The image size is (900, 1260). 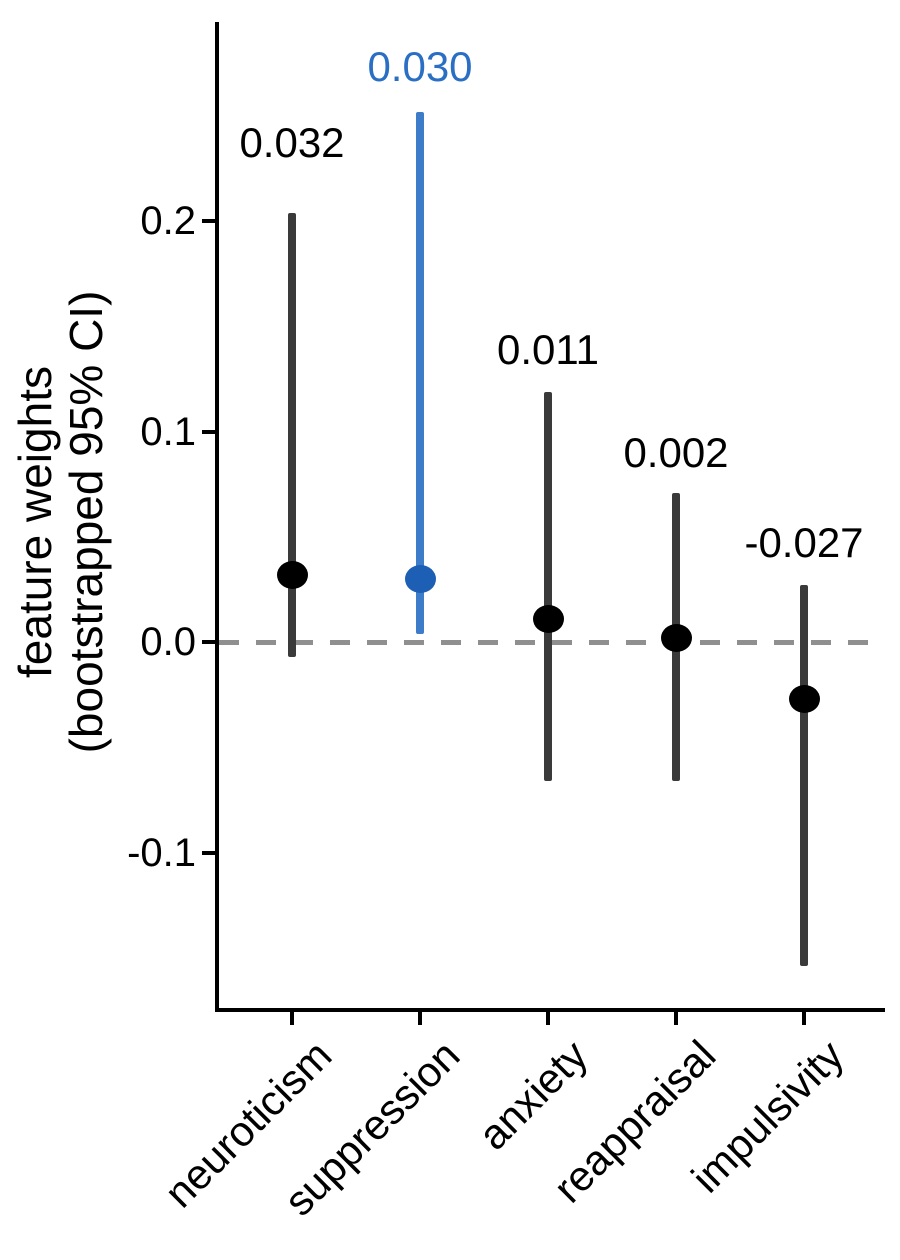 I want to click on value-label-neuroticism: 0.032, so click(x=292, y=142).